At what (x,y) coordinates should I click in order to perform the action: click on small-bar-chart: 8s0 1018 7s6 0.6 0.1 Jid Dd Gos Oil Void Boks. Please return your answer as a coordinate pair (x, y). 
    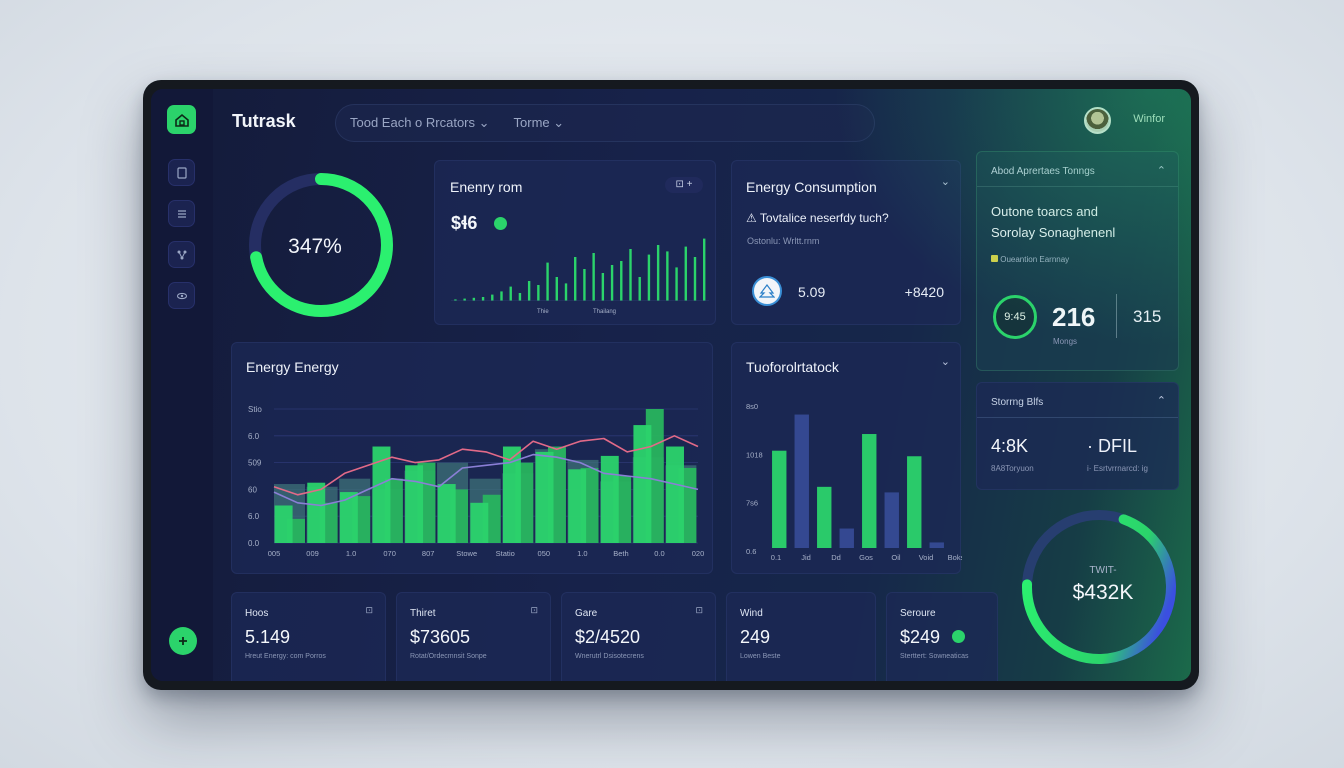
    Looking at the image, I should click on (854, 482).